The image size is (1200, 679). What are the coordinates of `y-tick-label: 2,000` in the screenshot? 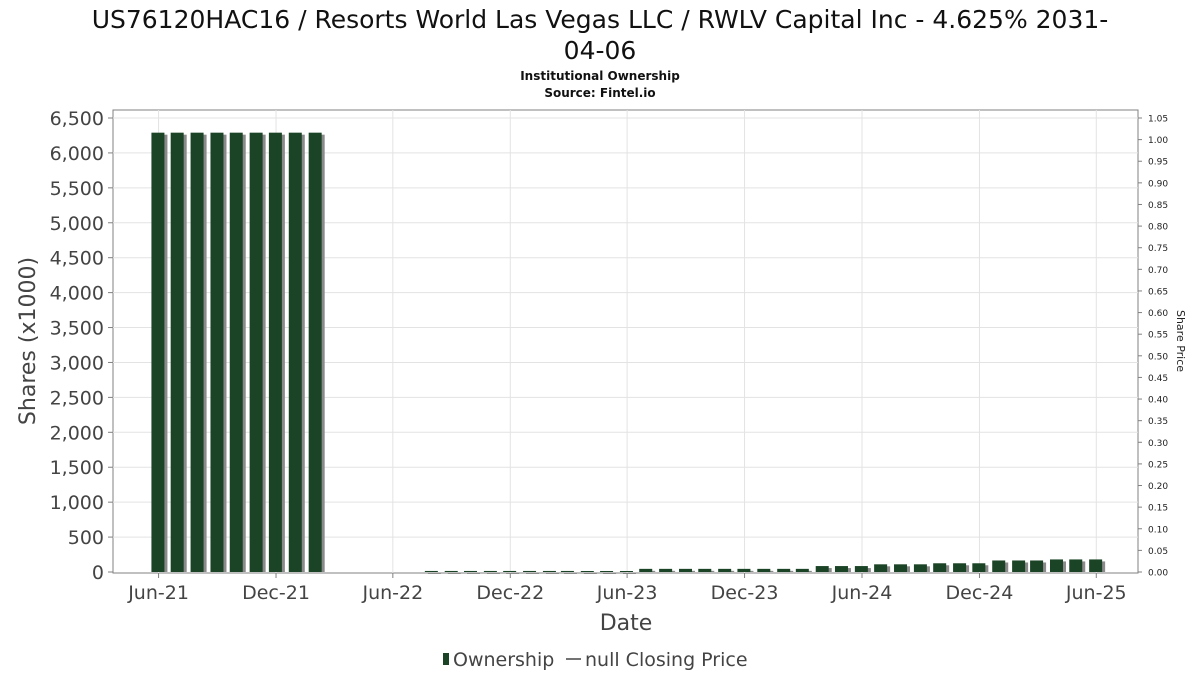 It's located at (77, 433).